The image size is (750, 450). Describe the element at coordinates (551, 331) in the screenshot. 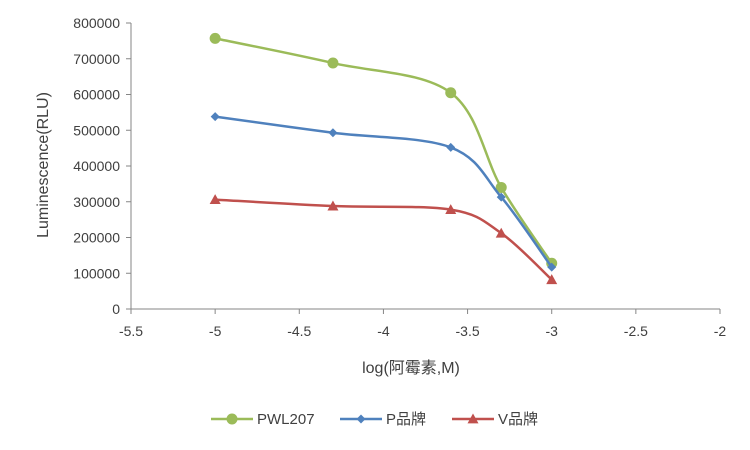

I see `x-tick-label: -3` at that location.